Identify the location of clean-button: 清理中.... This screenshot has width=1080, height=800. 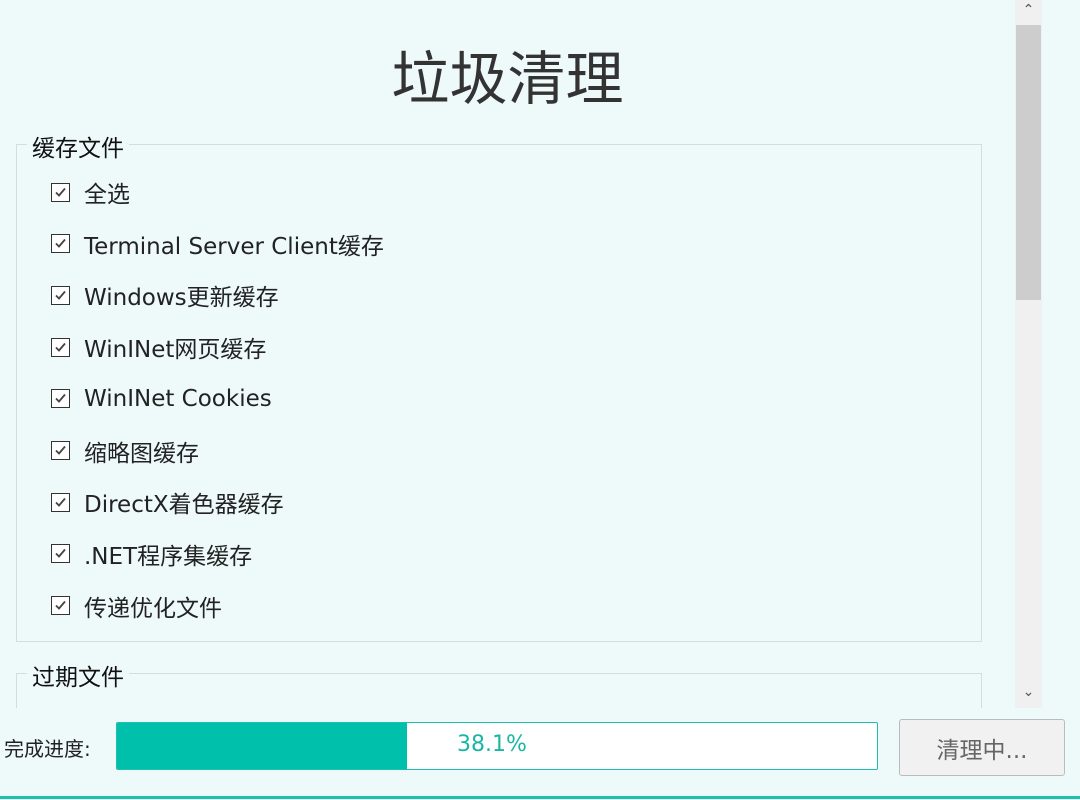
(982, 747).